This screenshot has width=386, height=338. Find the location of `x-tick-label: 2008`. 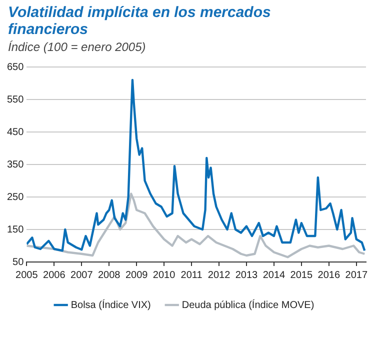

x-tick-label: 2008 is located at coordinates (109, 275).